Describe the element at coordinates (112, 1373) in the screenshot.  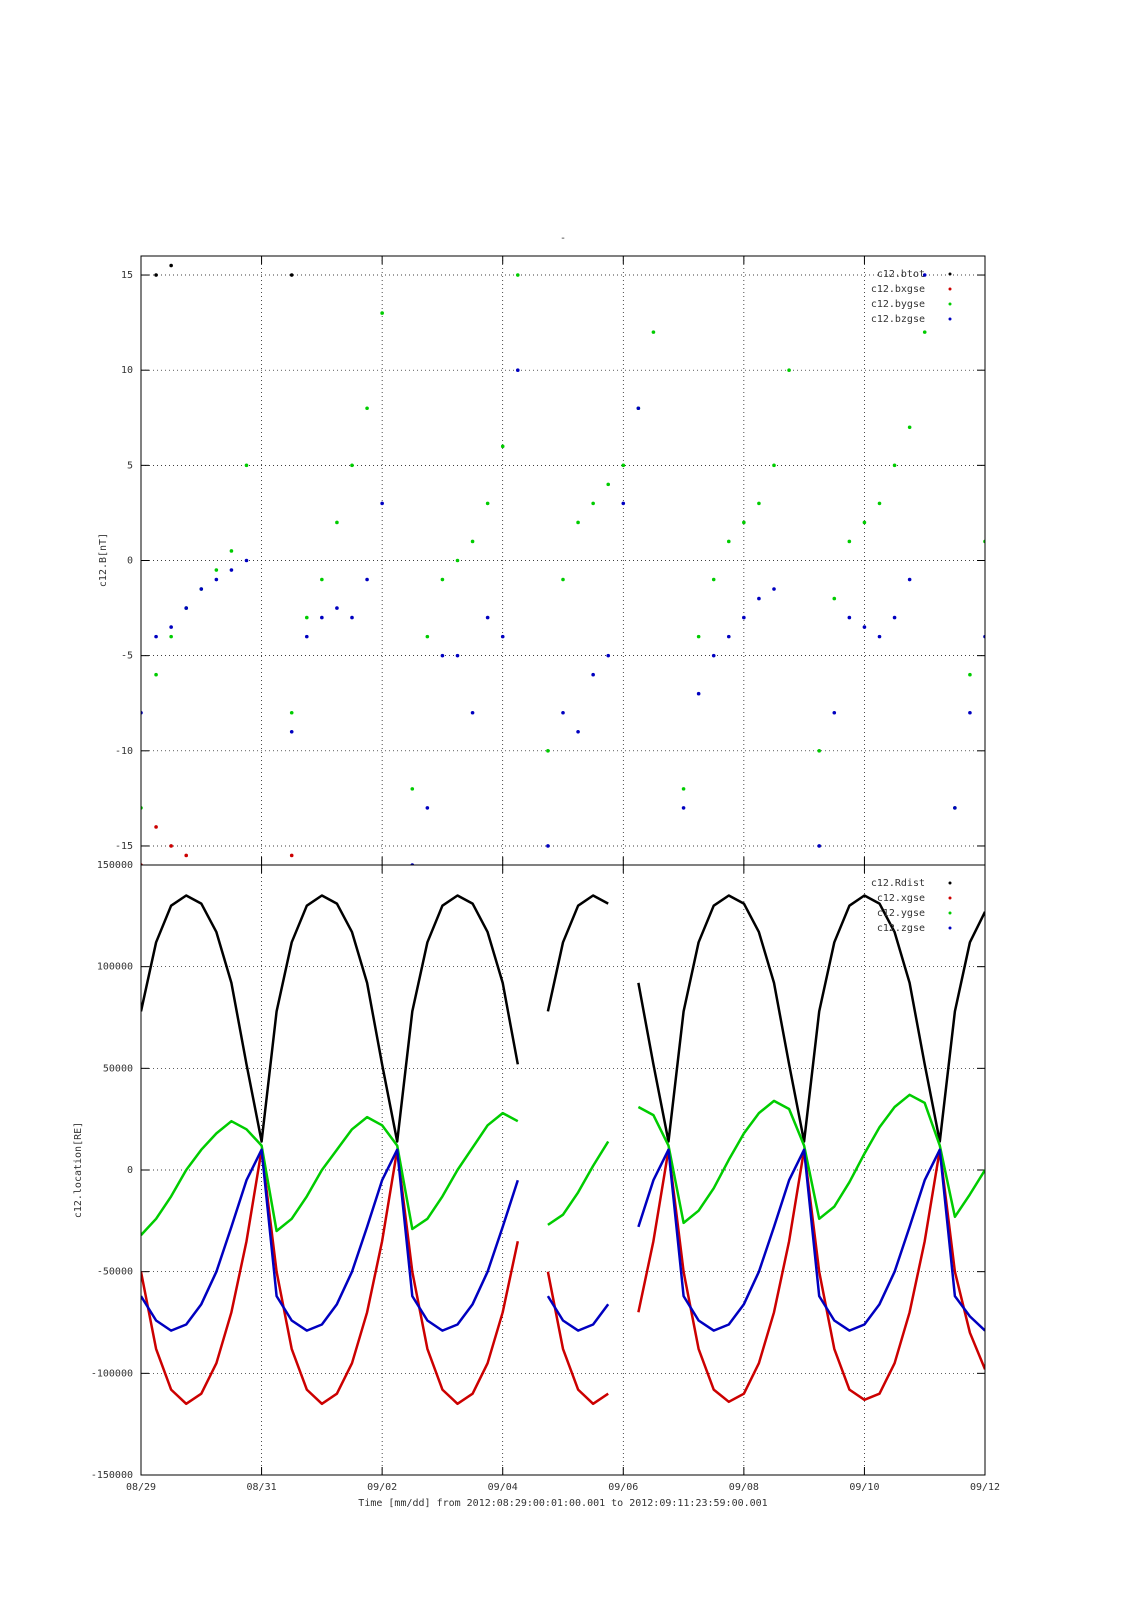
I see `y-tick-label: -100000` at that location.